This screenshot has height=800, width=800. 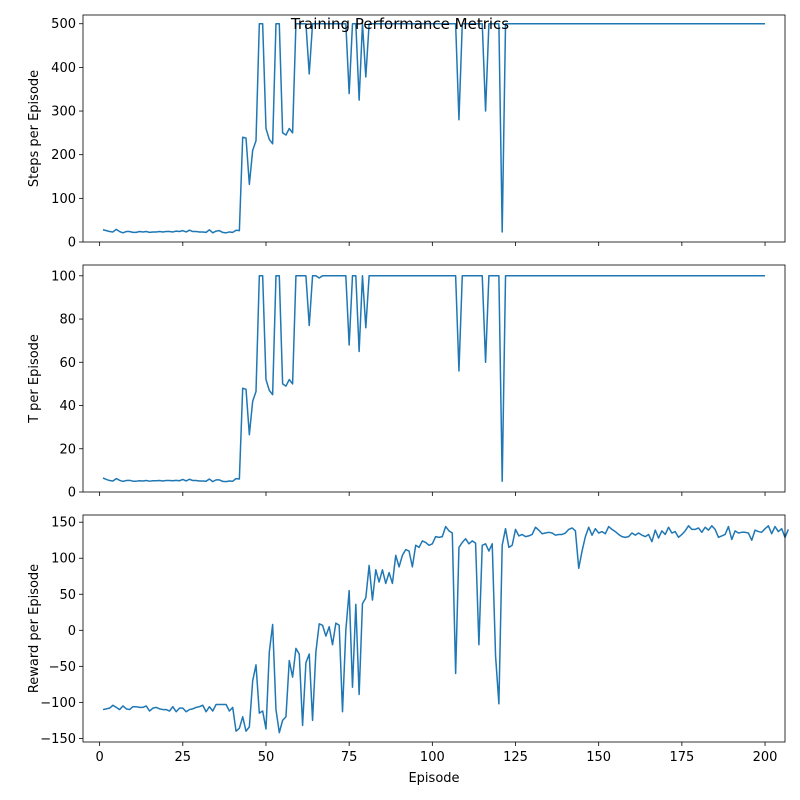 I want to click on y-tick-label: 150, so click(x=63, y=523).